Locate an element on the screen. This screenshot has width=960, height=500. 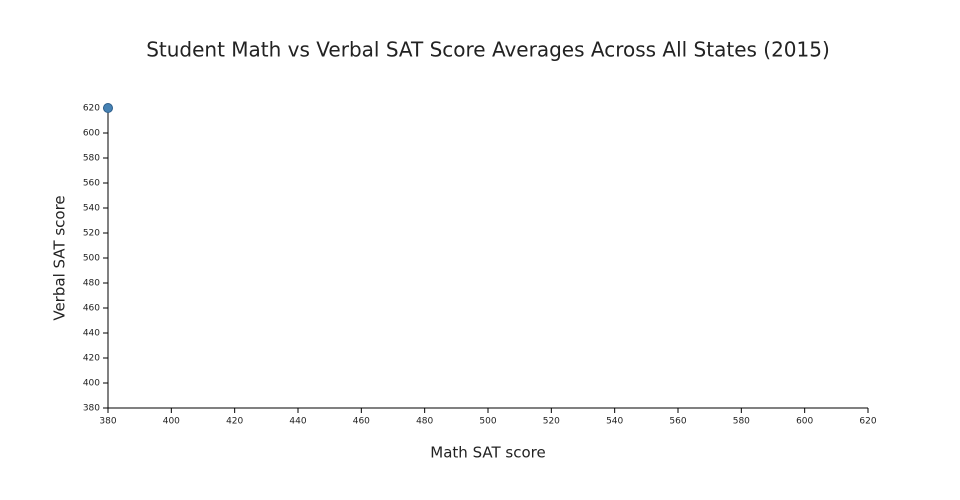
y-tick-label: 440 is located at coordinates (91, 334).